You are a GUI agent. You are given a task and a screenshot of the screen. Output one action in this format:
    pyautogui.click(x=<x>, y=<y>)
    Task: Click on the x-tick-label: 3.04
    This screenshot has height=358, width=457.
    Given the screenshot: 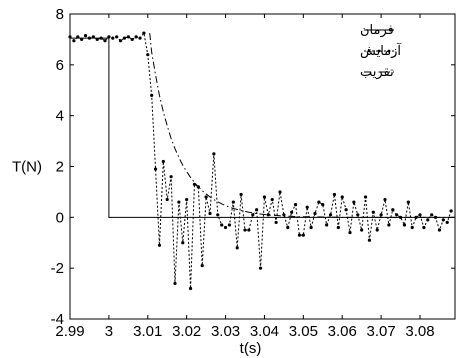 What is the action you would take?
    pyautogui.click(x=264, y=331)
    